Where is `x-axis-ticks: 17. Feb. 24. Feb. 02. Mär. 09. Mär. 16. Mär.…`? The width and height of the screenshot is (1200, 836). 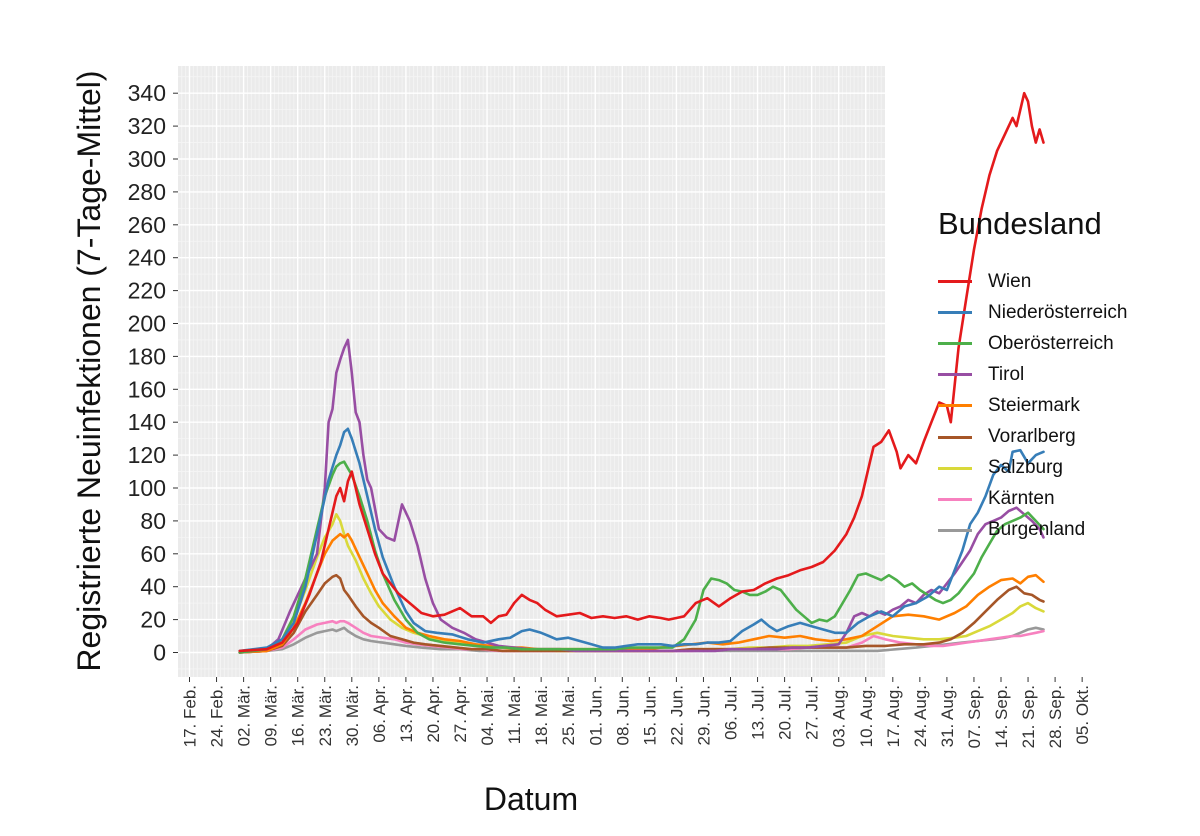 x-axis-ticks: 17. Feb. 24. Feb. 02. Mär. 09. Mär. 16. Mär.… is located at coordinates (636, 712).